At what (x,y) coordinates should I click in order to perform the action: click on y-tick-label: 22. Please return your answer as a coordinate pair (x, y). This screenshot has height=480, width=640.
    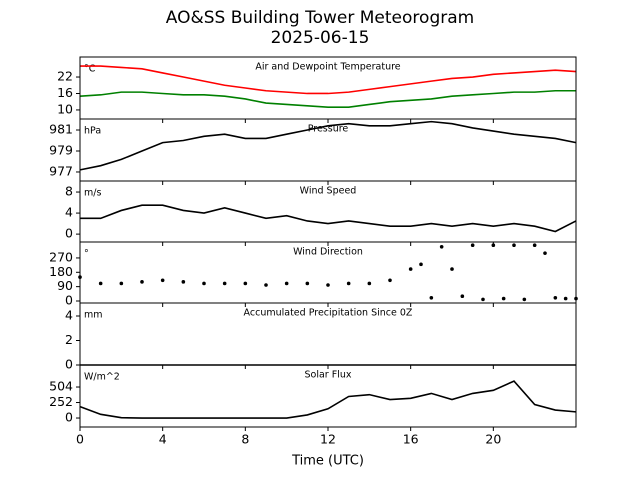
    Looking at the image, I should click on (65, 76).